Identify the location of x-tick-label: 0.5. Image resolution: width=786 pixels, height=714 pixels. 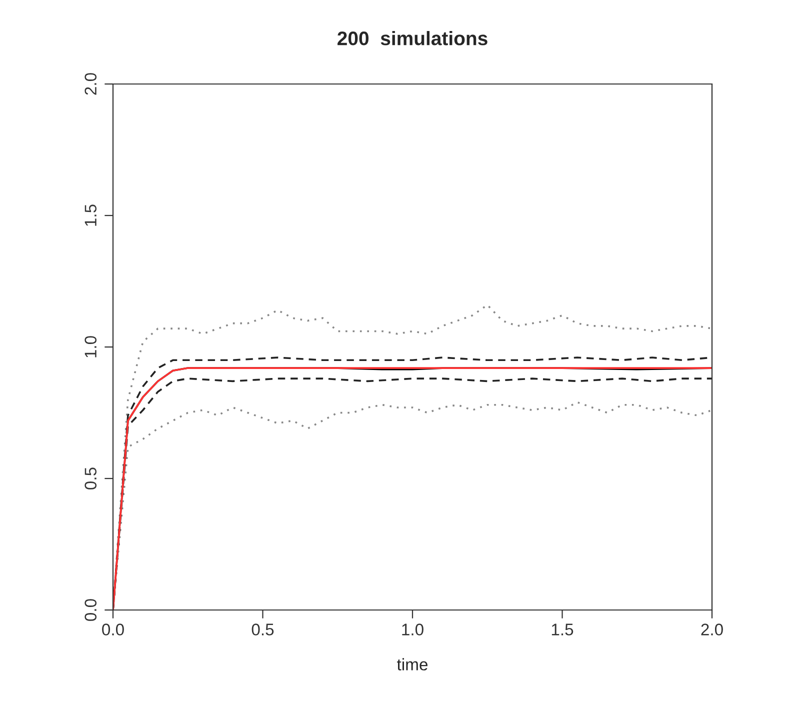
(263, 630).